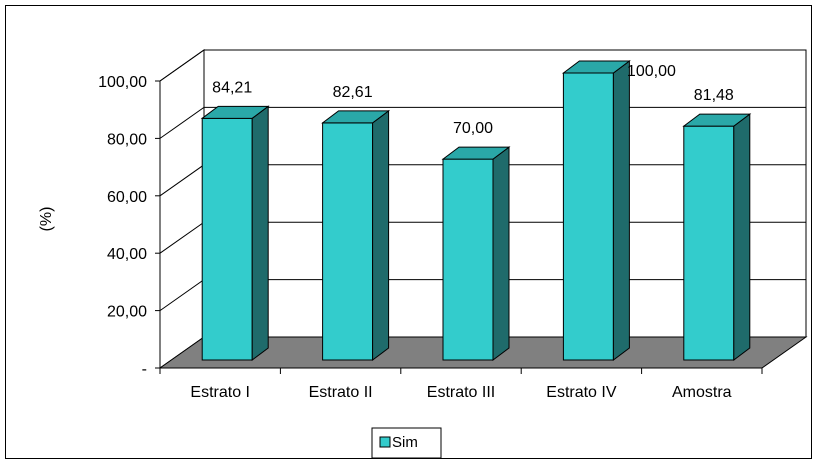  I want to click on y-tick-label: 80,00, so click(127, 139).